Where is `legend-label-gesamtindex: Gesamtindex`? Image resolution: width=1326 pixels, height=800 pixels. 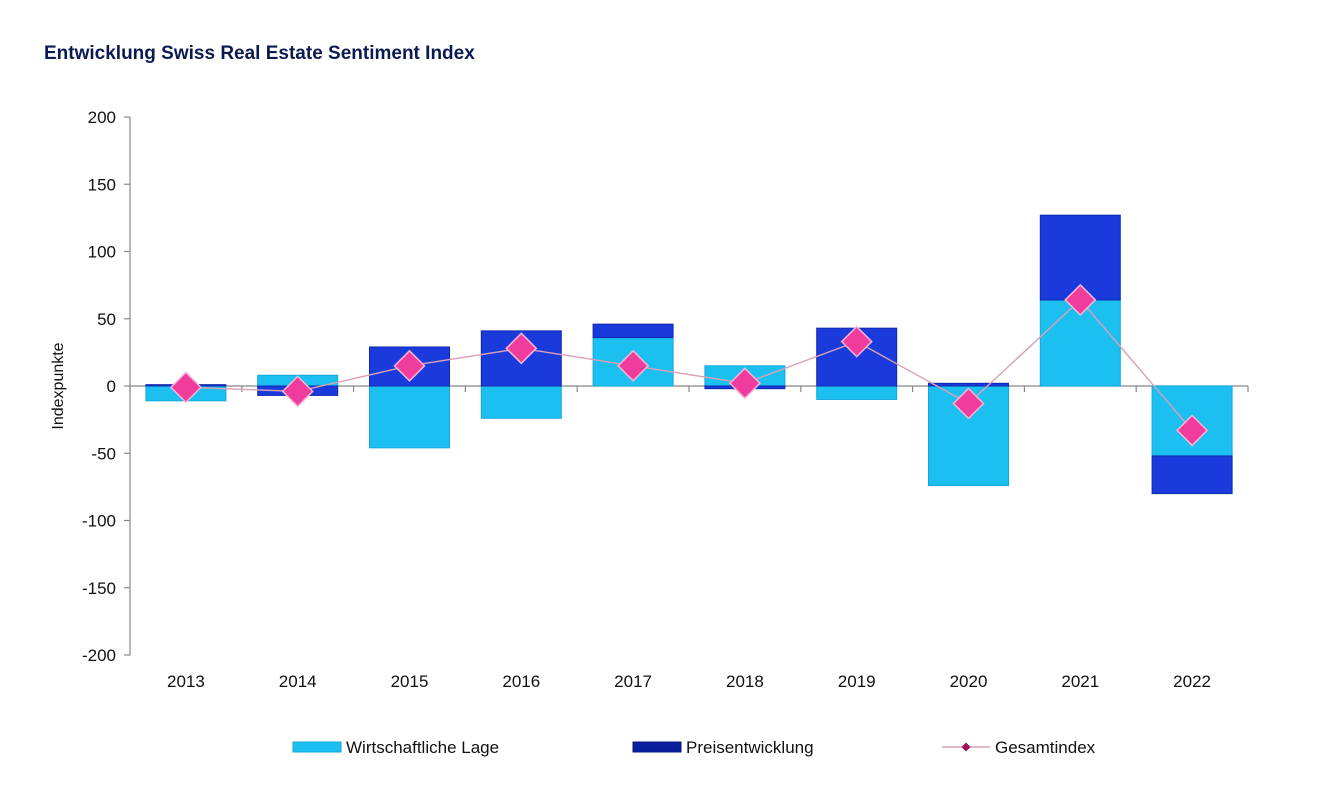 legend-label-gesamtindex: Gesamtindex is located at coordinates (1045, 747).